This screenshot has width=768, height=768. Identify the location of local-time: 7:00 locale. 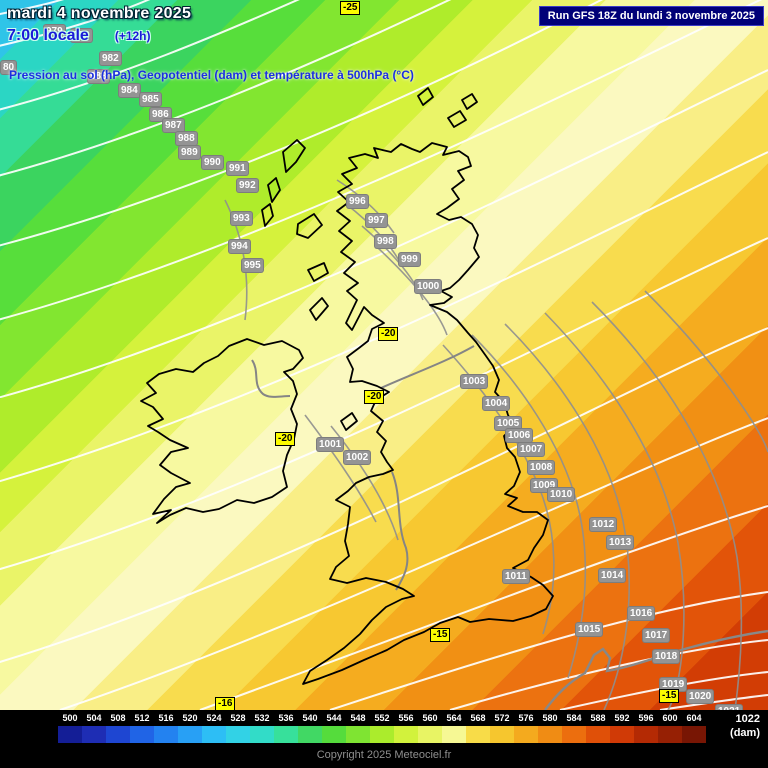
(48, 35).